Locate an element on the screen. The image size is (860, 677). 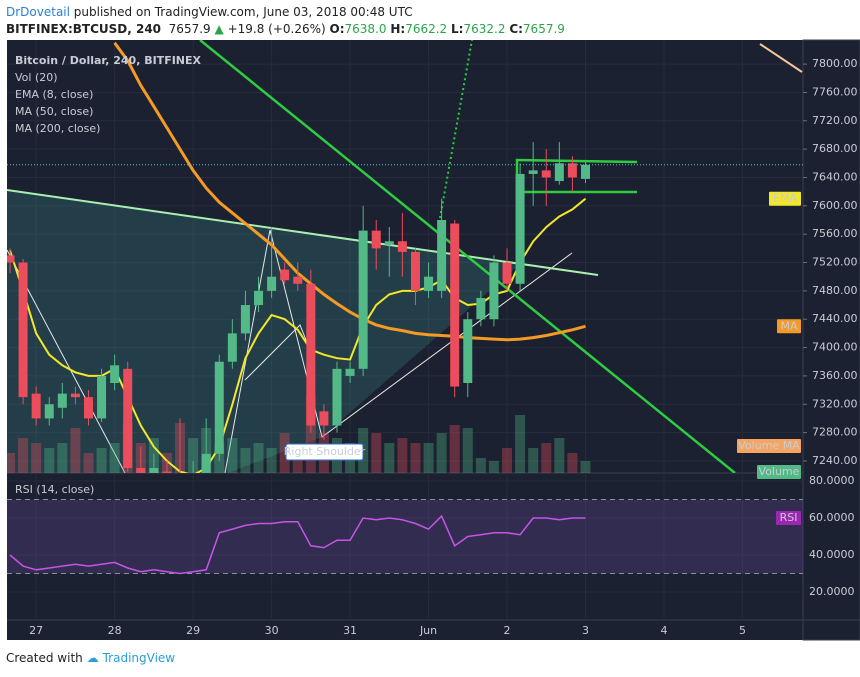
brand: TradingView is located at coordinates (139, 658).